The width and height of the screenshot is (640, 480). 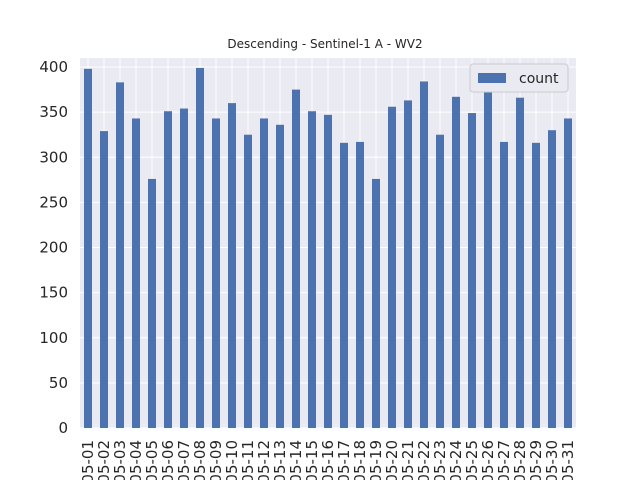 What do you see at coordinates (53, 202) in the screenshot?
I see `y-tick-label: 250` at bounding box center [53, 202].